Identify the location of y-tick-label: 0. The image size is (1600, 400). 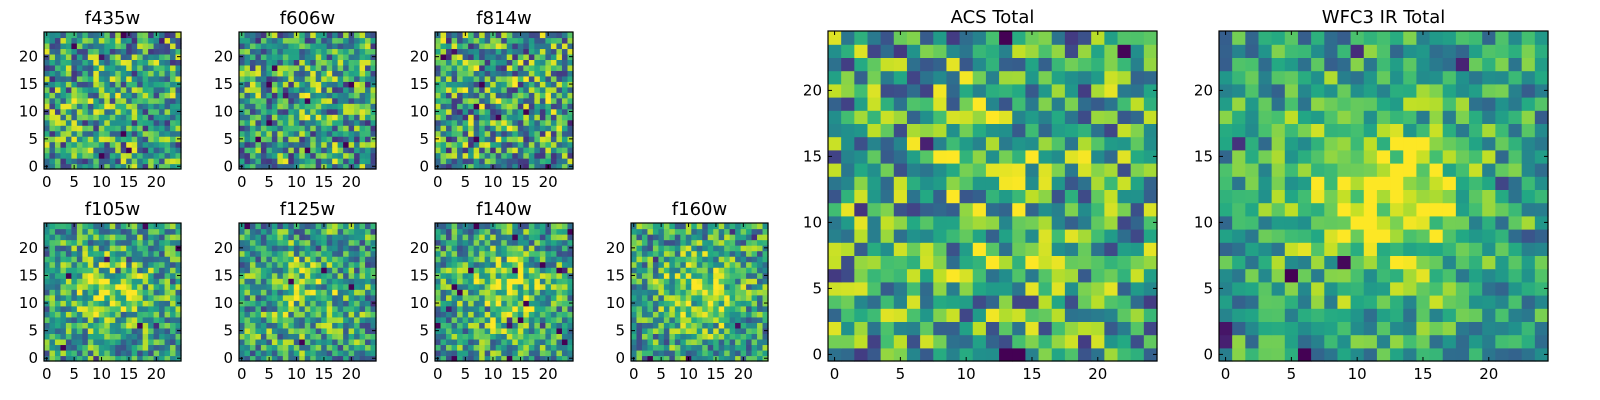
(424, 166).